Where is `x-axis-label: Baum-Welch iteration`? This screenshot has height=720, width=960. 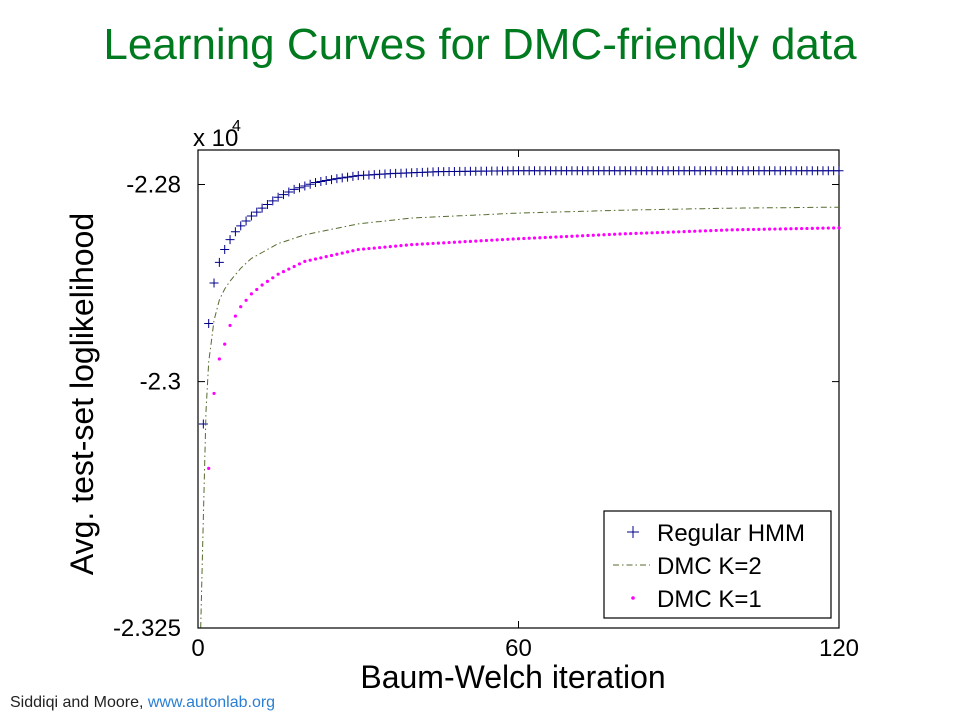
x-axis-label: Baum-Welch iteration is located at coordinates (512, 677).